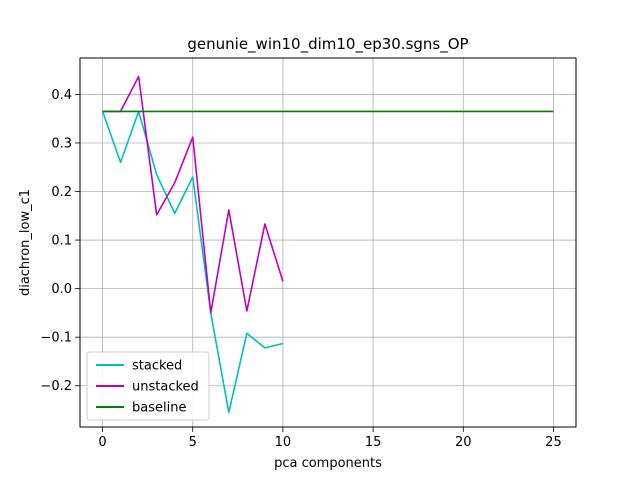 The width and height of the screenshot is (640, 480). I want to click on y-axis-ticks: −0.2 −0.1 0.0 0.1 0.2 0.3 0.4, so click(60, 241).